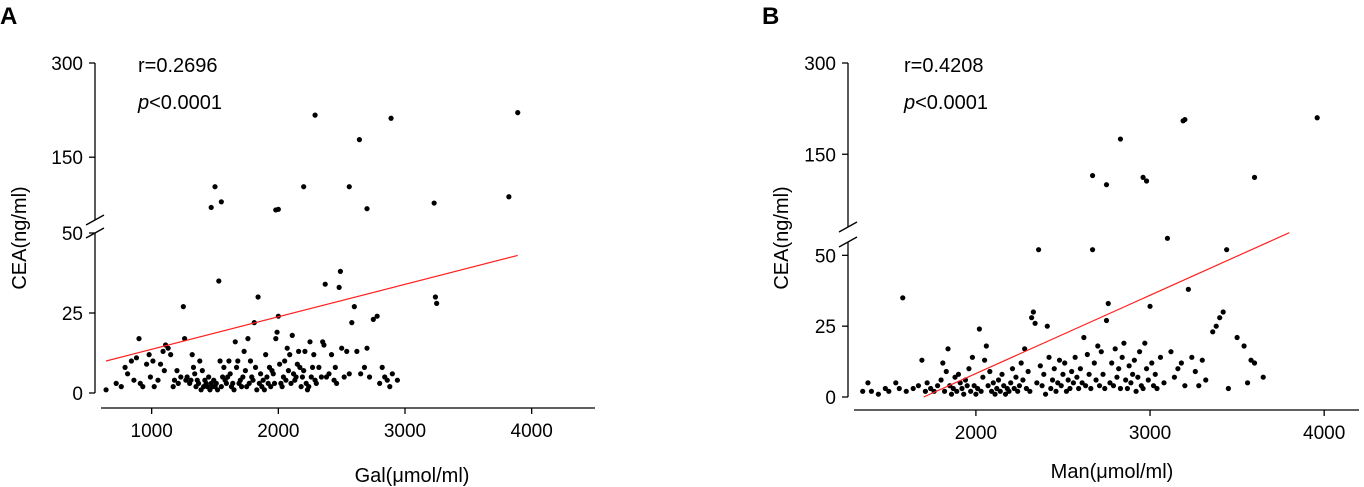  I want to click on y-axis-title-b: CEA(ng/ml), so click(782, 237).